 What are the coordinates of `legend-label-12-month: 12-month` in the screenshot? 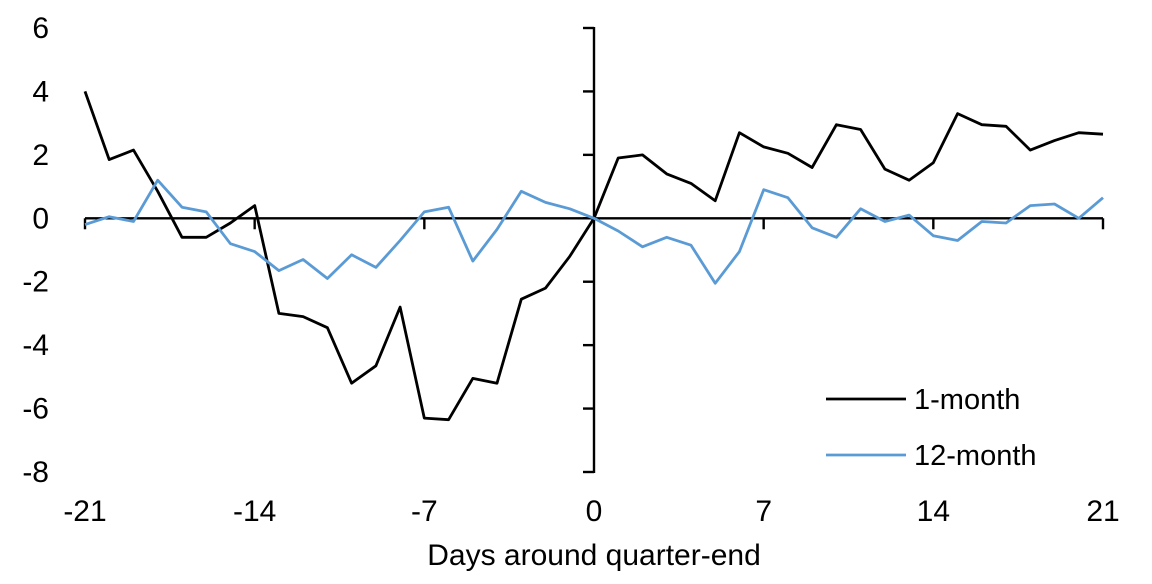 It's located at (975, 456).